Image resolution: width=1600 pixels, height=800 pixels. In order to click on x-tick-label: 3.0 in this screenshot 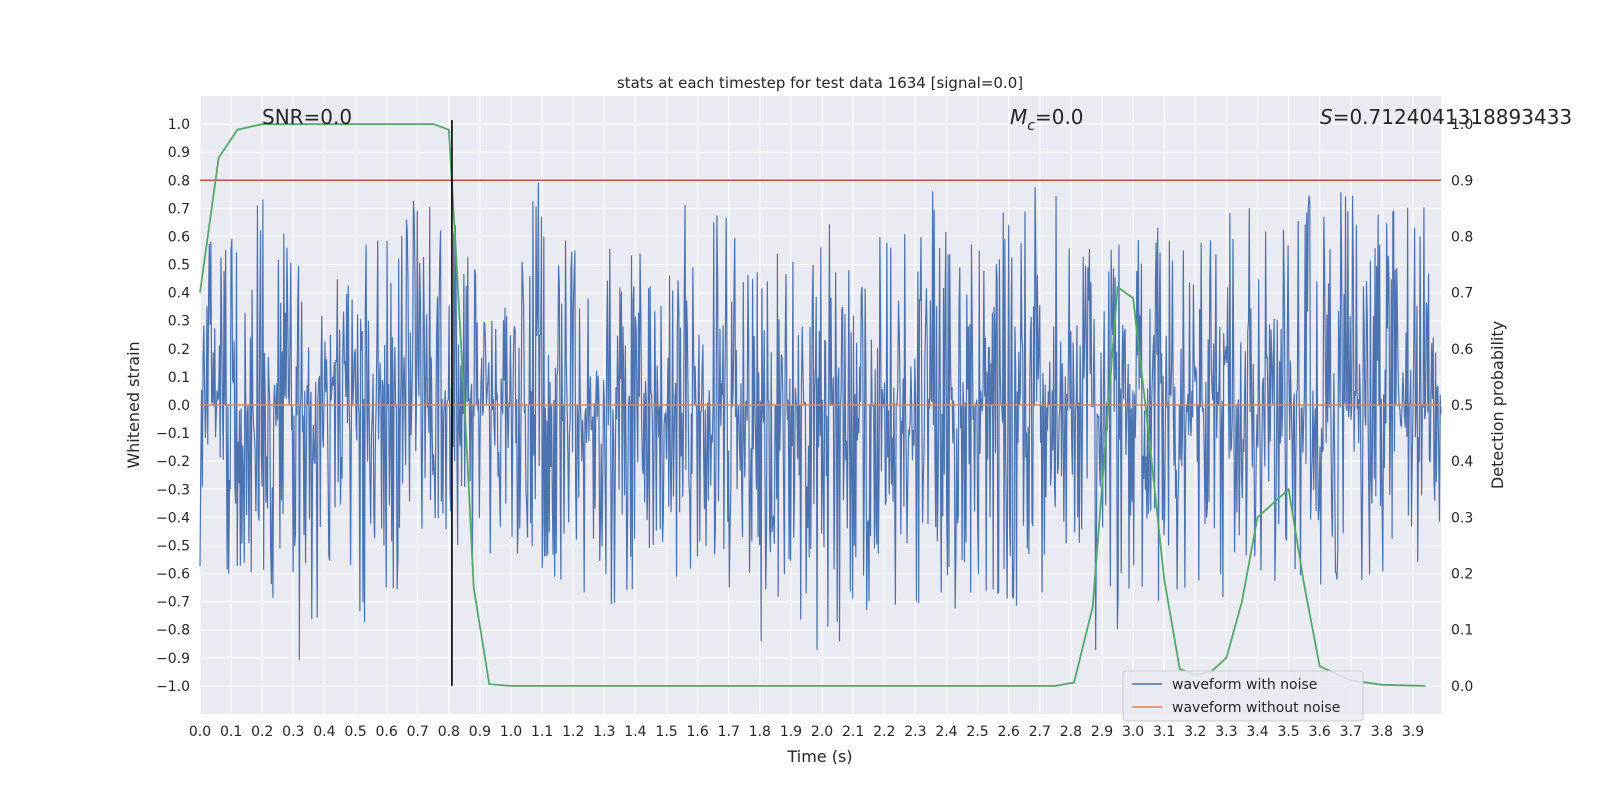, I will do `click(1133, 732)`.